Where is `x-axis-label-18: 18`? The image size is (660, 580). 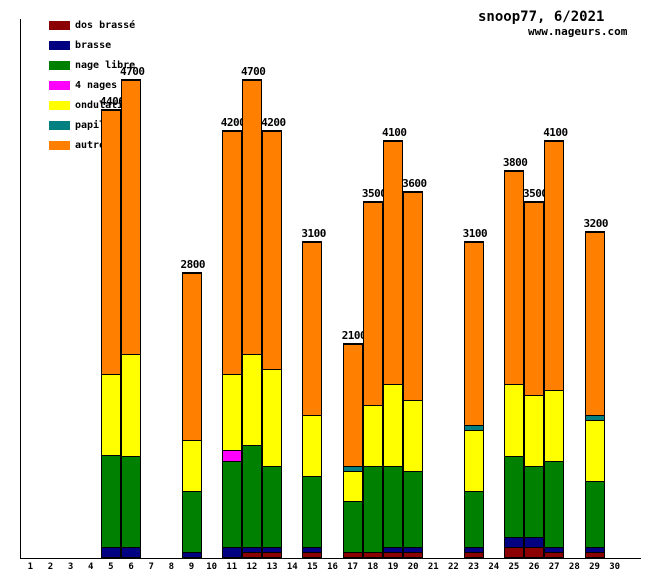
x-axis-label-18: 18 is located at coordinates (373, 567).